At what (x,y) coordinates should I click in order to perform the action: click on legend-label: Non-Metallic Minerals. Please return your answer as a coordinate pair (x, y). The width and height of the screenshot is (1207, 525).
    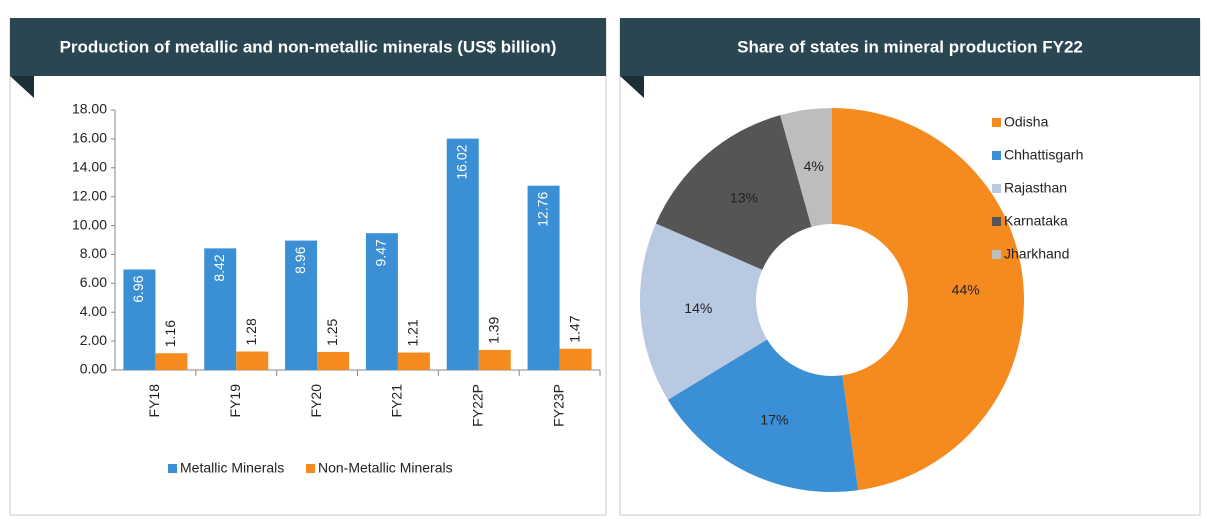
    Looking at the image, I should click on (385, 468).